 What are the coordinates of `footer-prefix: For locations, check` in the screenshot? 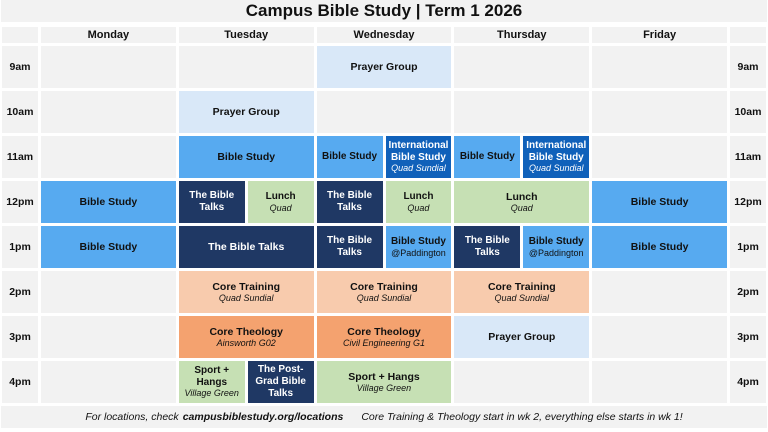 It's located at (132, 417).